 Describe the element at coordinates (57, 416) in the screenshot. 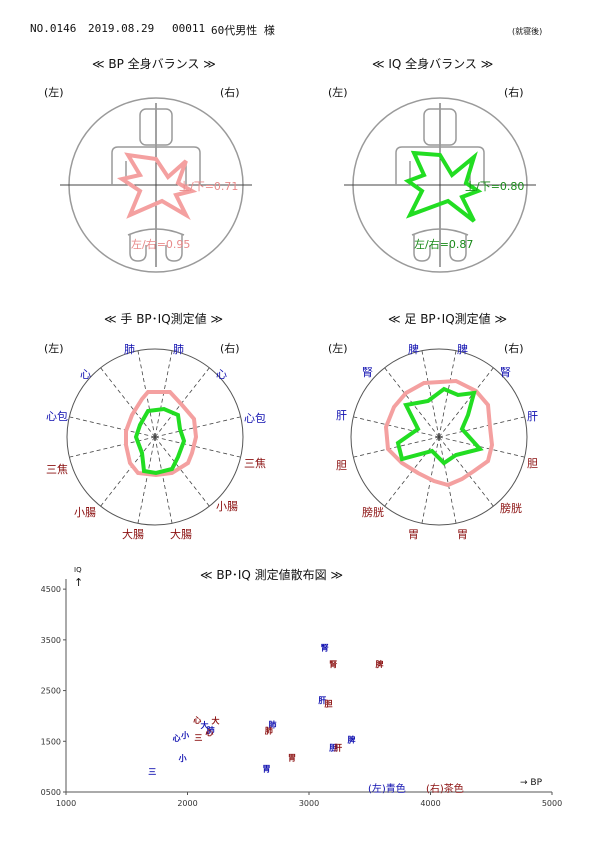

I see `hand-label-pericardium-l: 心包` at that location.